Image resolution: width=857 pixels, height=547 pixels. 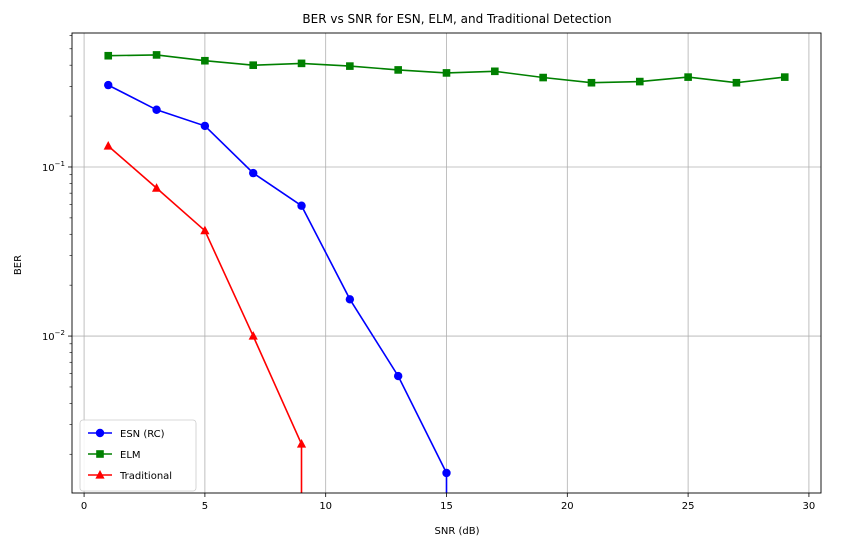 What do you see at coordinates (53, 336) in the screenshot?
I see `y-tick-label: 10⁻²` at bounding box center [53, 336].